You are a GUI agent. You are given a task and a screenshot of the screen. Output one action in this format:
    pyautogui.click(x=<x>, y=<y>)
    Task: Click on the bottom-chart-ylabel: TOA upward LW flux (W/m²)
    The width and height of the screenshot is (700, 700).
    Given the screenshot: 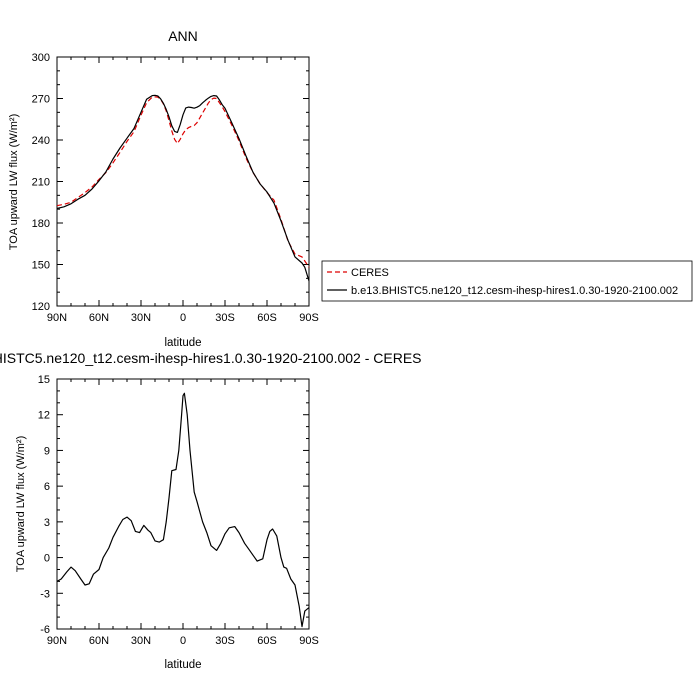 What is the action you would take?
    pyautogui.click(x=21, y=504)
    